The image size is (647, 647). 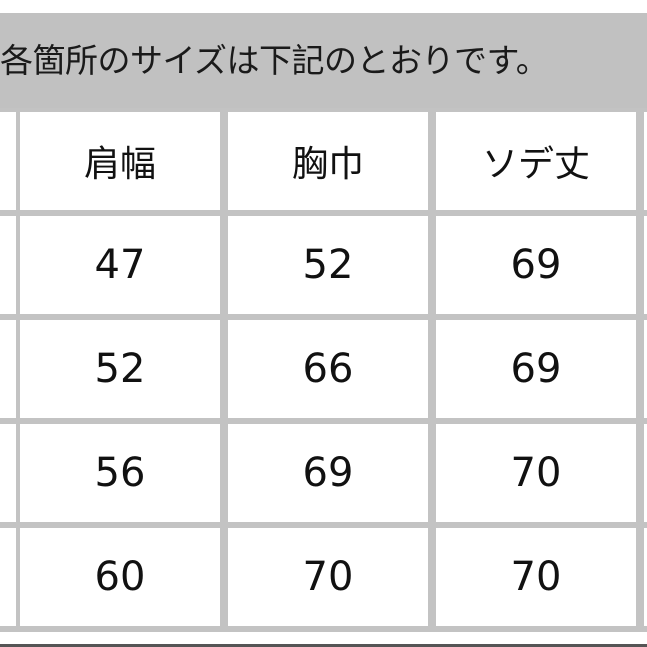 I want to click on divider, so click(x=323, y=645).